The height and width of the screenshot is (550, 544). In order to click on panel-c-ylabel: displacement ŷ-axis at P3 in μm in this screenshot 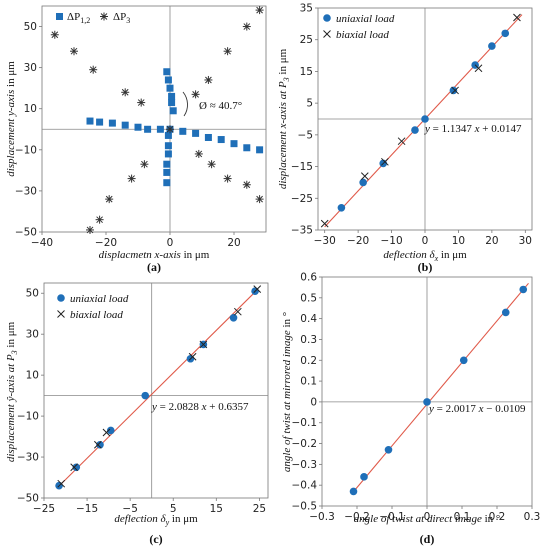, I will do `click(12, 391)`.